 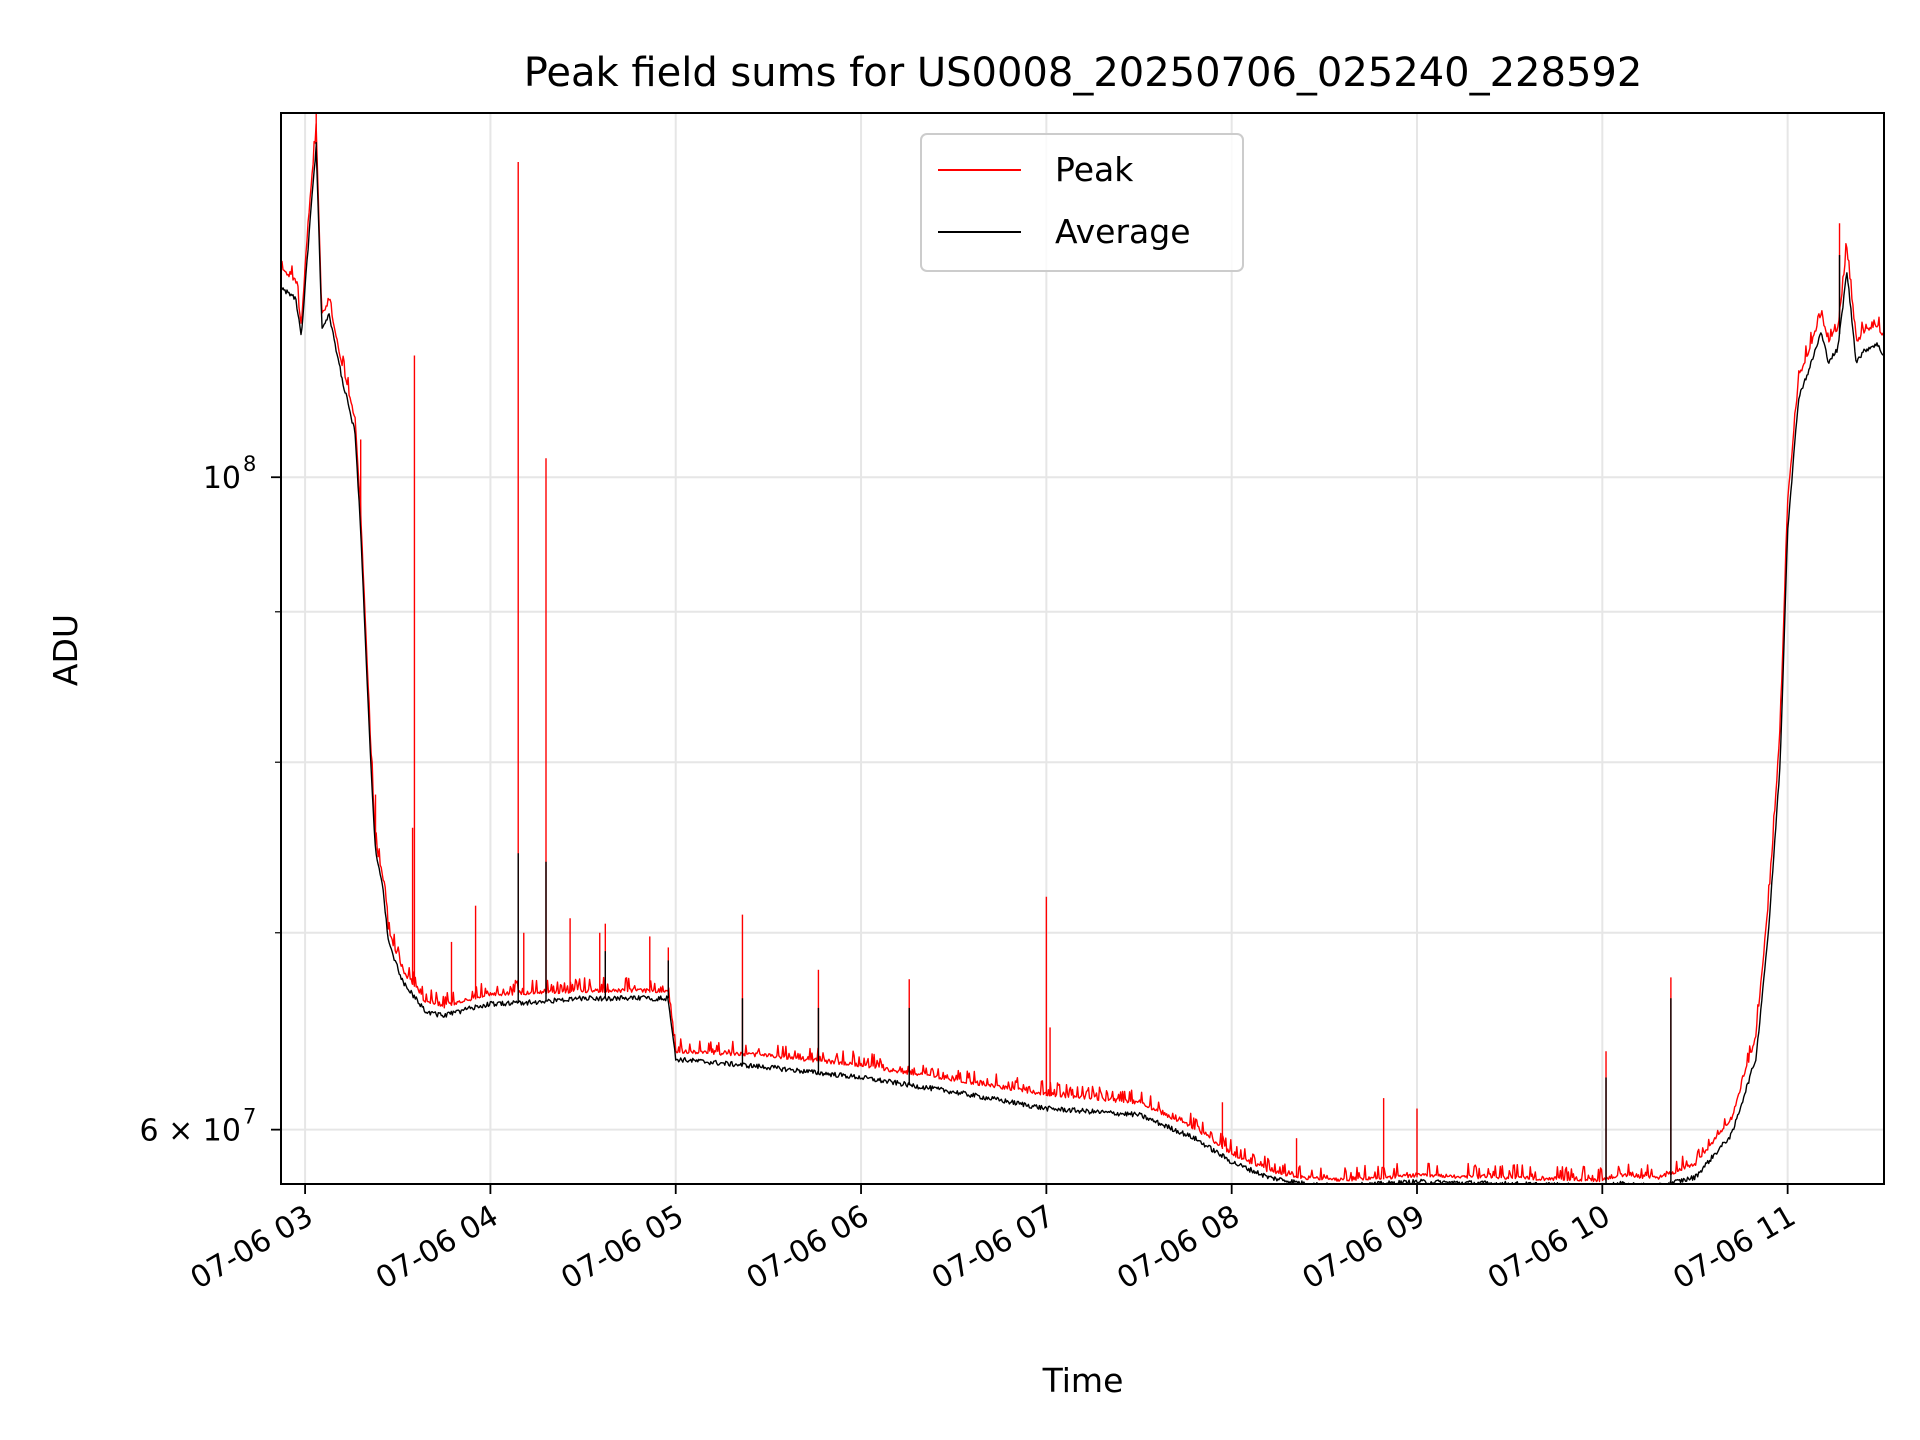 I want to click on y-tick-label-base: 10, so click(x=222, y=478).